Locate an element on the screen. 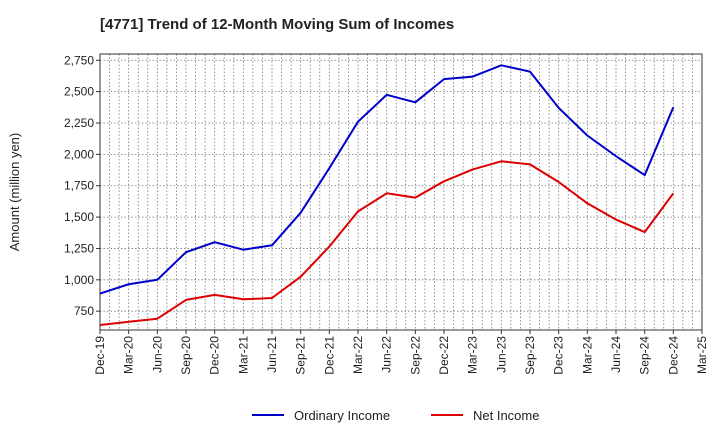 This screenshot has width=720, height=440. x-tick-label: Sep-23 is located at coordinates (530, 355).